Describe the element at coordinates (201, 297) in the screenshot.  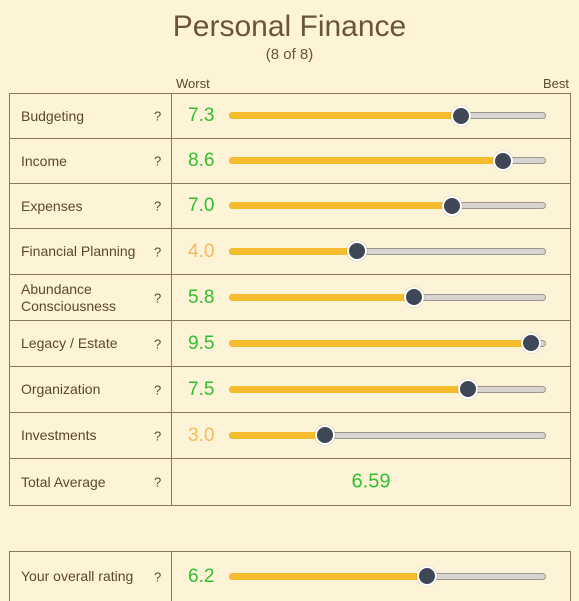
I see `rating-value: 5.8` at that location.